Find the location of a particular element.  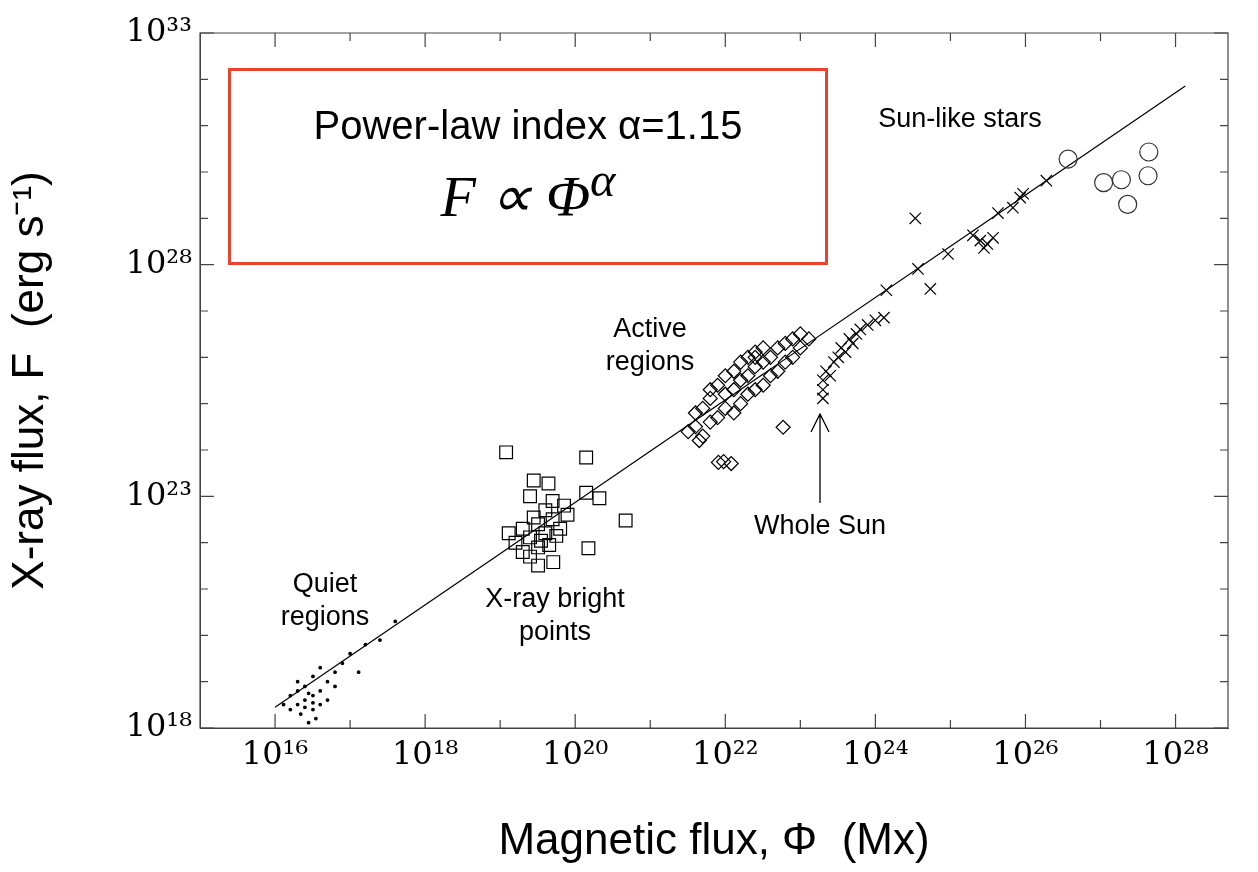

annotation: Active regions is located at coordinates (650, 345).